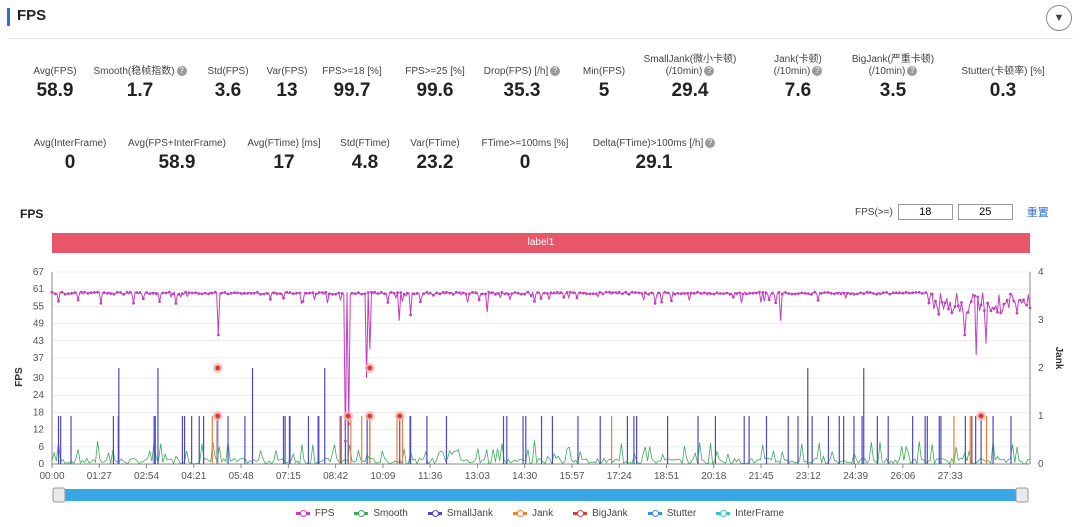 This screenshot has width=1080, height=527. Describe the element at coordinates (460, 513) in the screenshot. I see `legend-item: SmallJank` at that location.